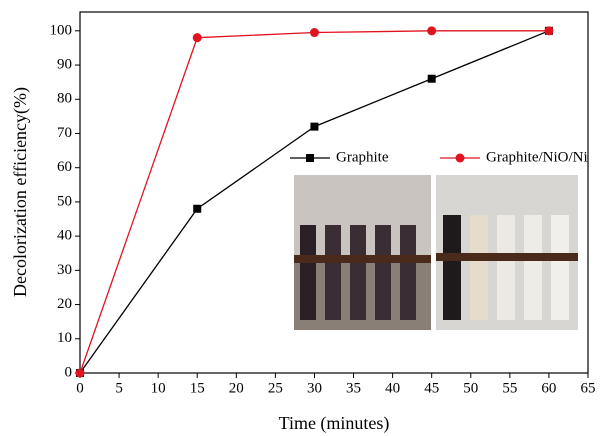 Image resolution: width=601 pixels, height=436 pixels. I want to click on inset-photo-before, so click(362, 252).